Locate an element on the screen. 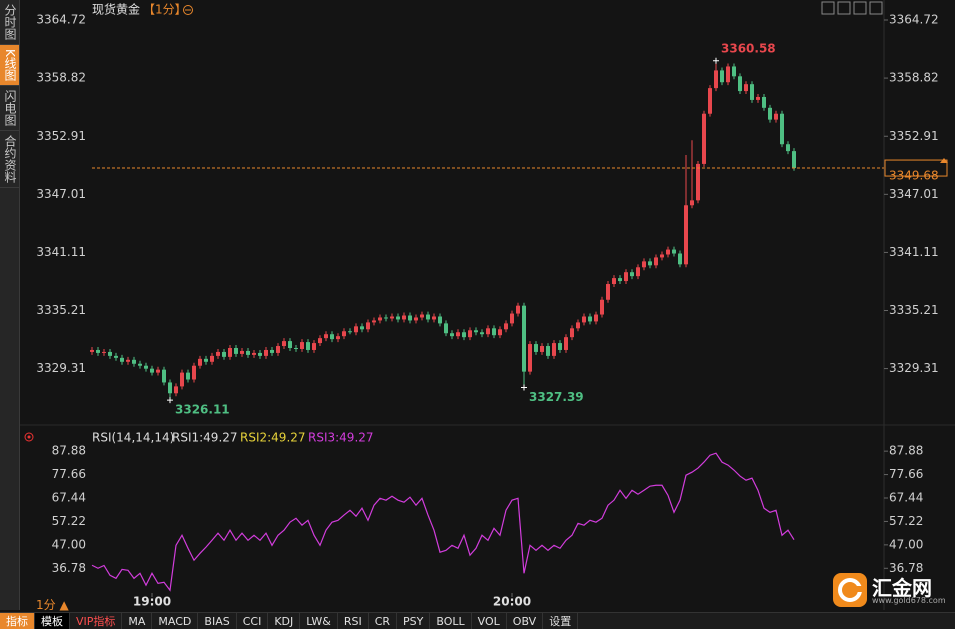  logo: 汇金网 www.gold678.com is located at coordinates (891, 590).